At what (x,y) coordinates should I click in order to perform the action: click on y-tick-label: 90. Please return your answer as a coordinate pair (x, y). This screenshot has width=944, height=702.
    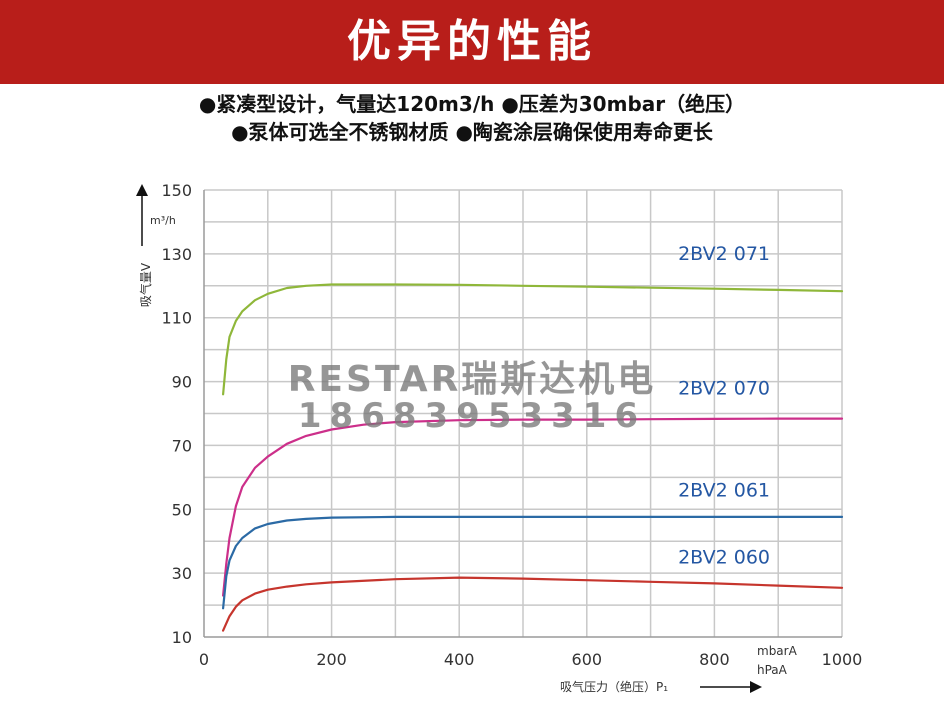
    Looking at the image, I should click on (182, 382).